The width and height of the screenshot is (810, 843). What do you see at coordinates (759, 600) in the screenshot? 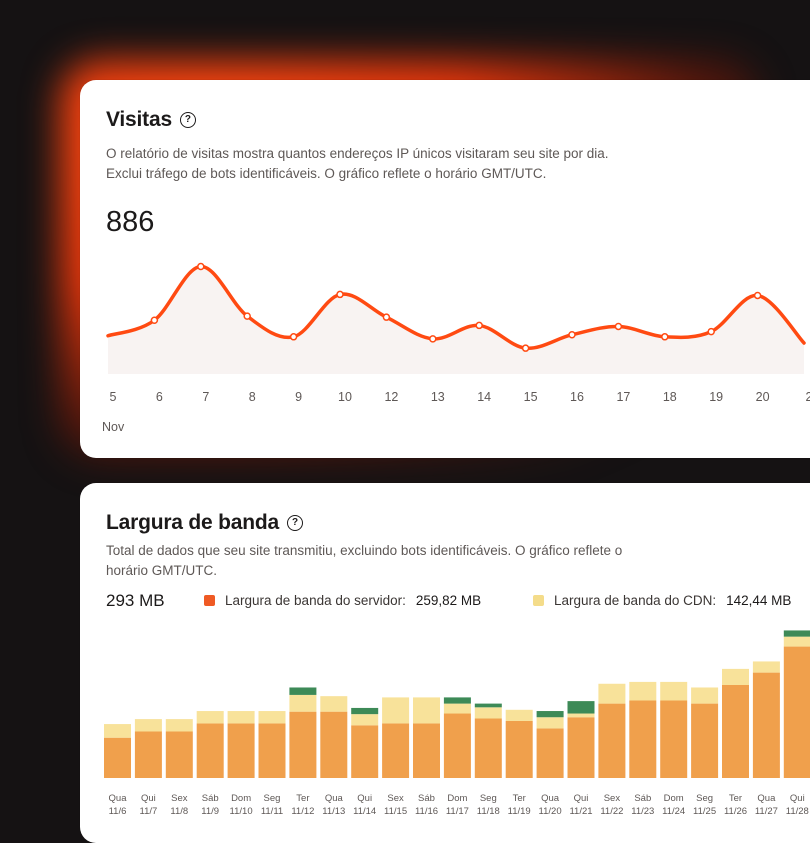
I see `legend-cdn-value: 142,44 MB` at bounding box center [759, 600].